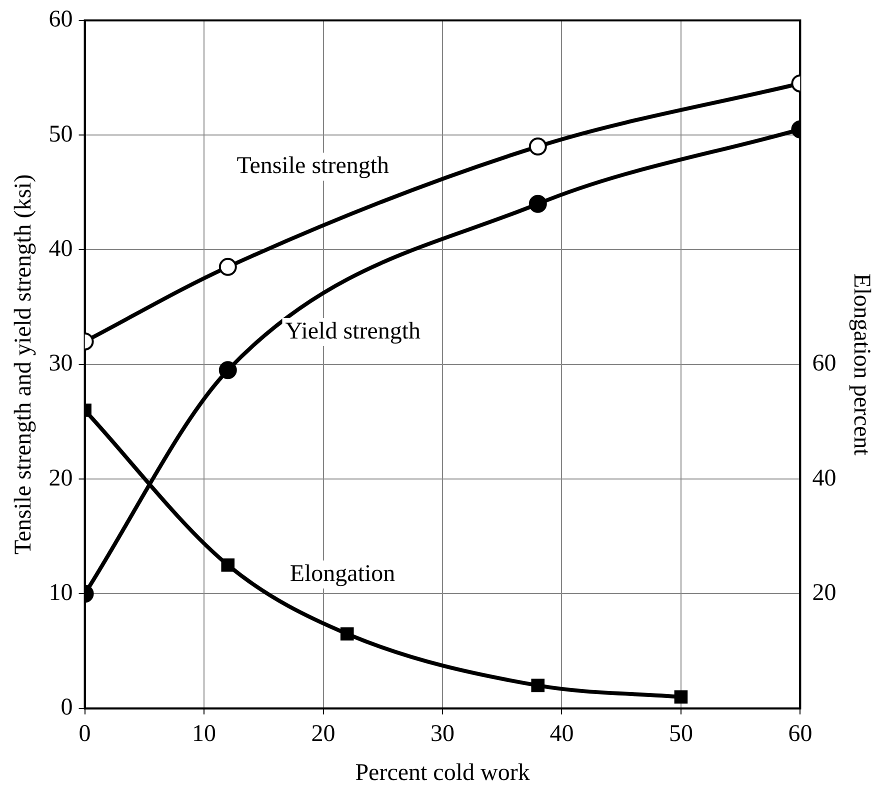  I want to click on x-tick-label: 10, so click(204, 734).